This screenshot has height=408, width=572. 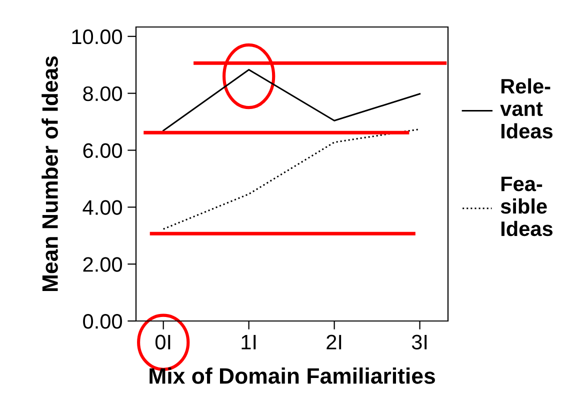 I want to click on x-axis-title: Mix of Domain Familiarities, so click(x=292, y=376).